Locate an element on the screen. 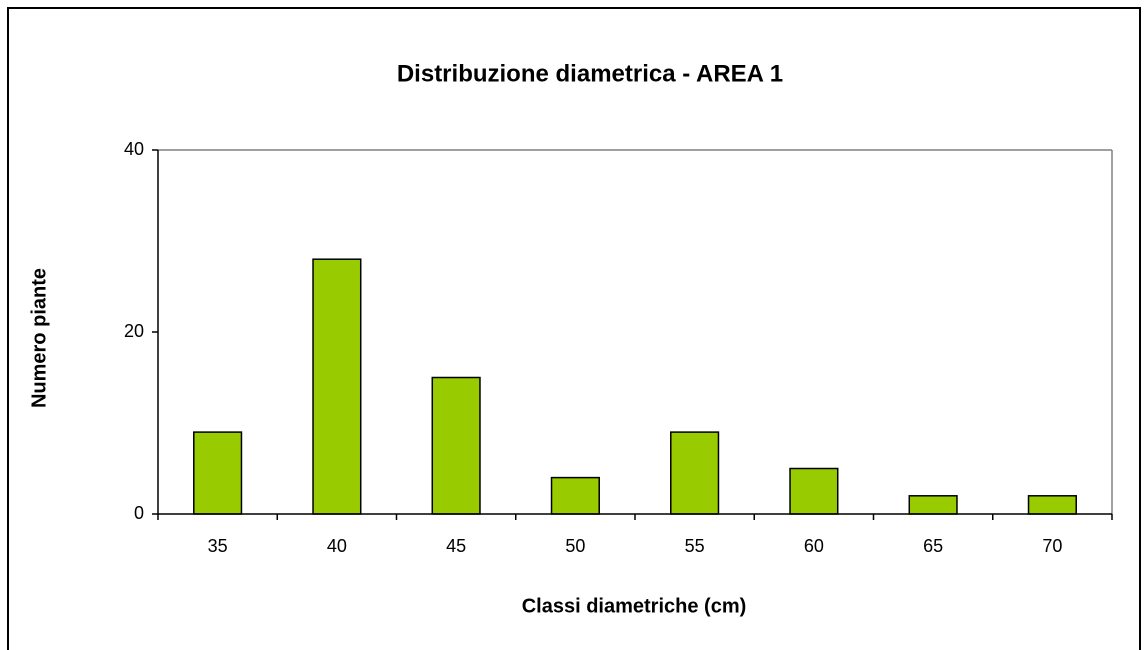 This screenshot has width=1147, height=650. y-axis-title: Numero piante is located at coordinates (39, 338).